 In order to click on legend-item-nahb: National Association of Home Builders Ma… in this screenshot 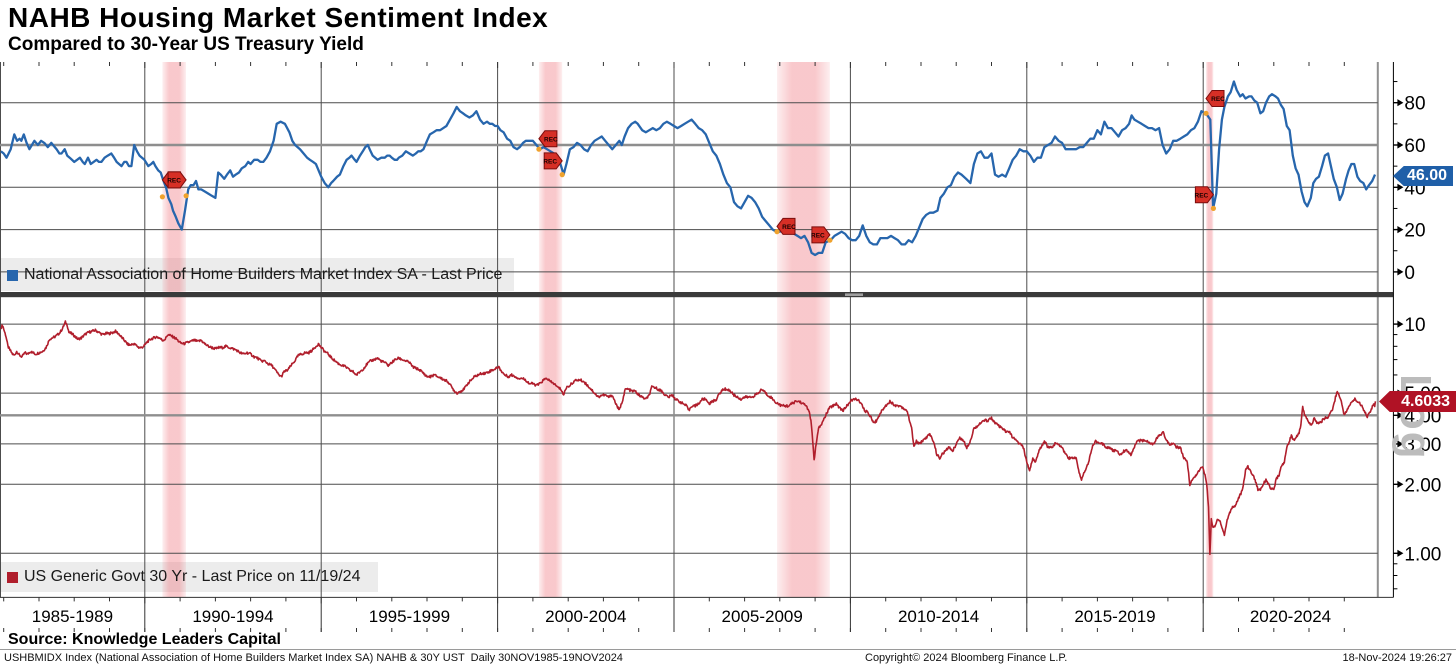, I will do `click(254, 275)`.